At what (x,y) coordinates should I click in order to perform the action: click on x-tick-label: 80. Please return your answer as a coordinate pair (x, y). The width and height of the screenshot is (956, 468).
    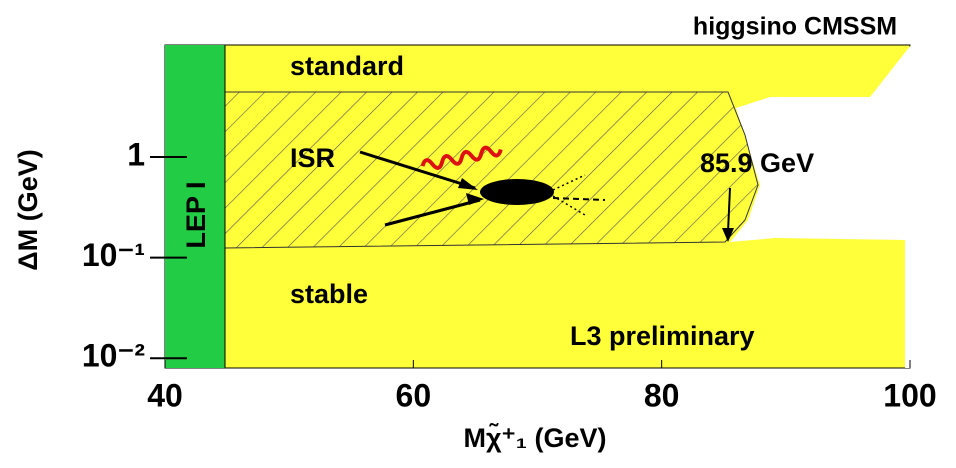
    Looking at the image, I should click on (662, 395).